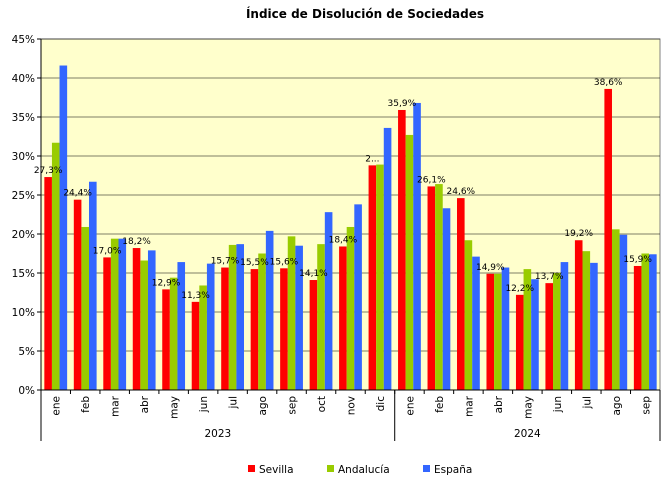 This screenshot has width=670, height=485. Describe the element at coordinates (402, 104) in the screenshot. I see `data-label: 35,9%` at that location.